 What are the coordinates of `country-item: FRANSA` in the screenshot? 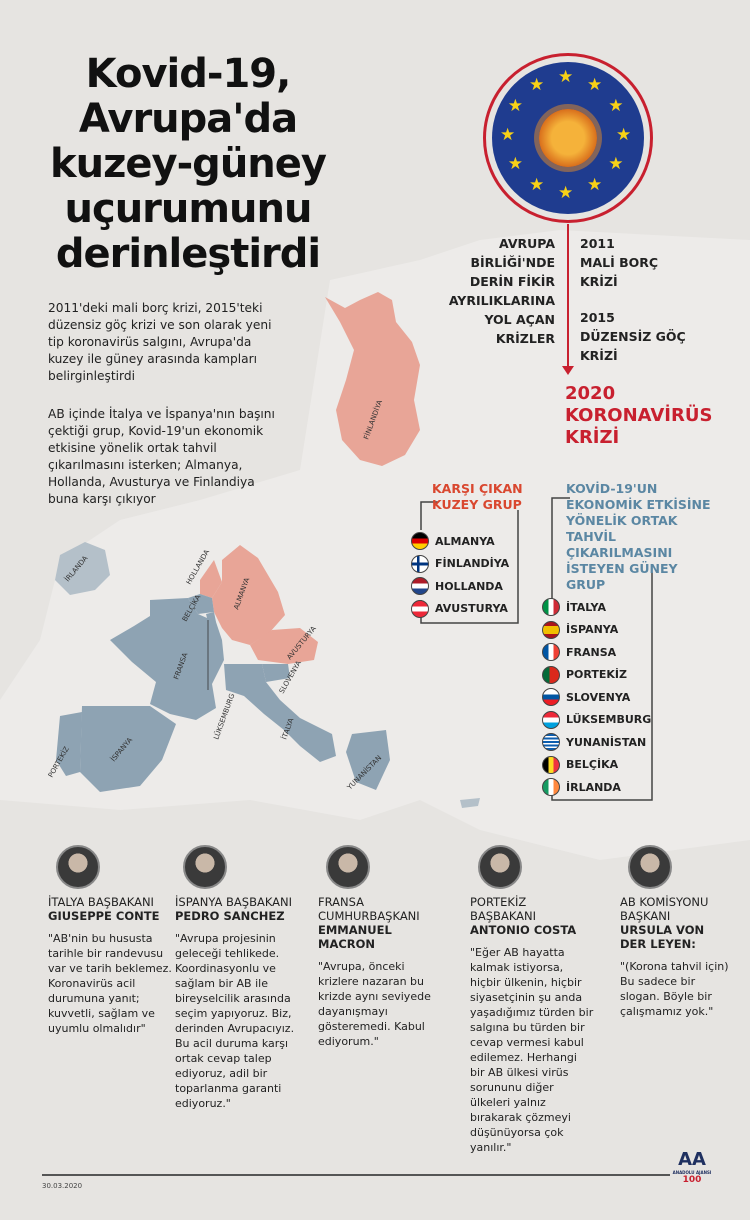 It's located at (596, 652).